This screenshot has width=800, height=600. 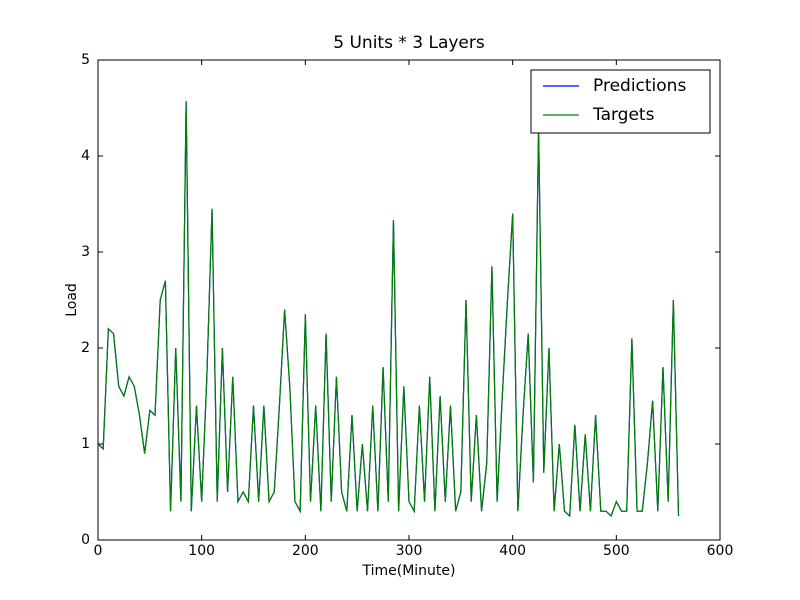 What do you see at coordinates (85, 60) in the screenshot?
I see `y-tick-label: 5` at bounding box center [85, 60].